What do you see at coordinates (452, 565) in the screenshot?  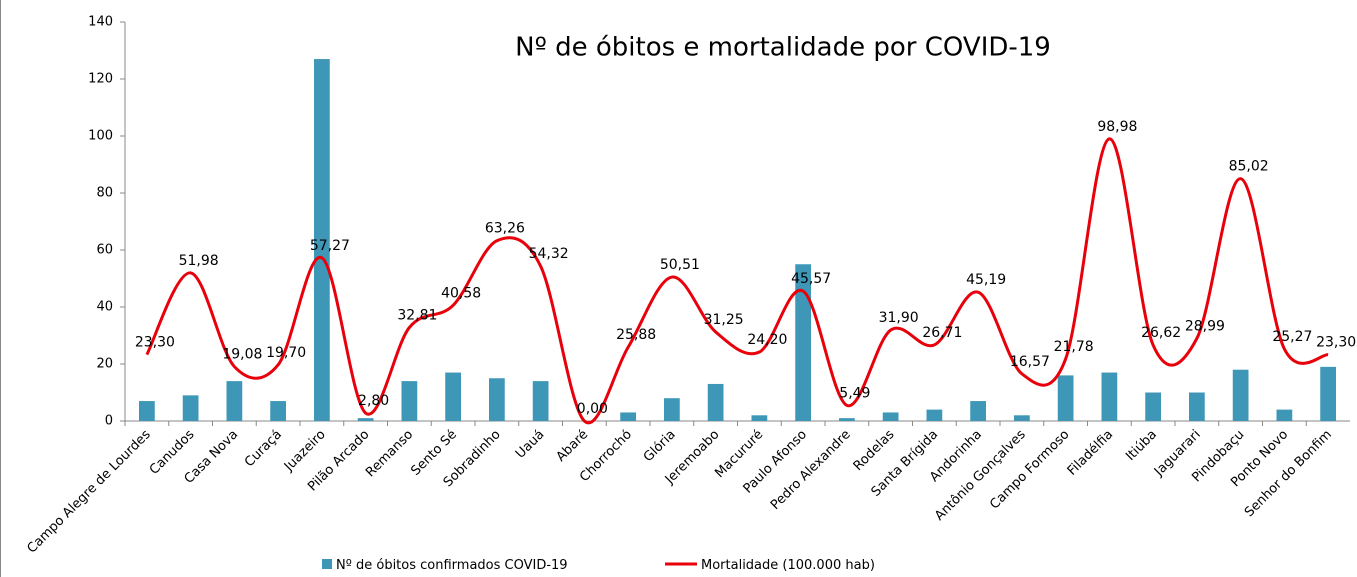 I see `legend-label: Nº de óbitos confirmados COVID-19` at bounding box center [452, 565].